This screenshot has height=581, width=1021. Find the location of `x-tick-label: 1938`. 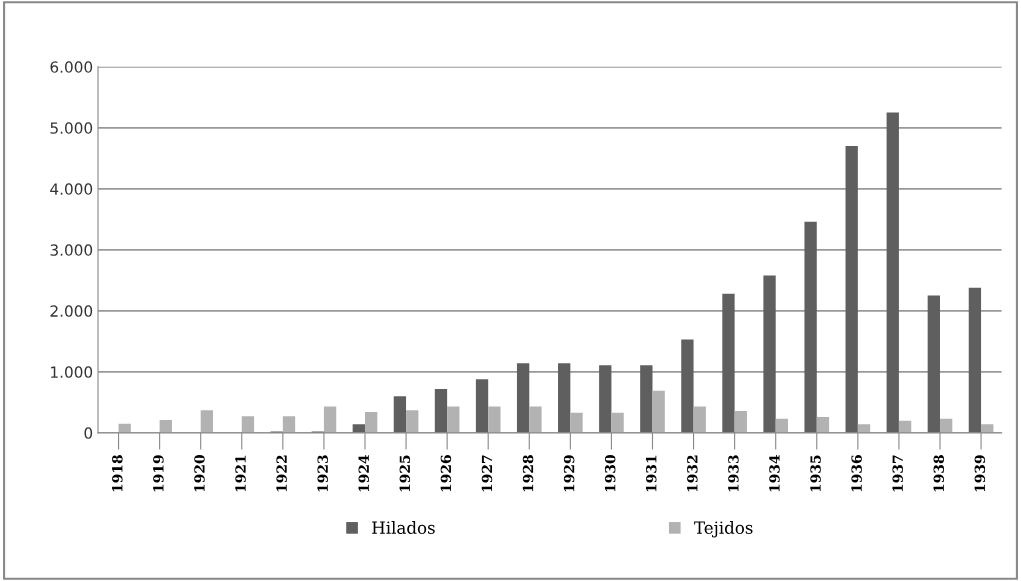

x-tick-label: 1938 is located at coordinates (939, 473).